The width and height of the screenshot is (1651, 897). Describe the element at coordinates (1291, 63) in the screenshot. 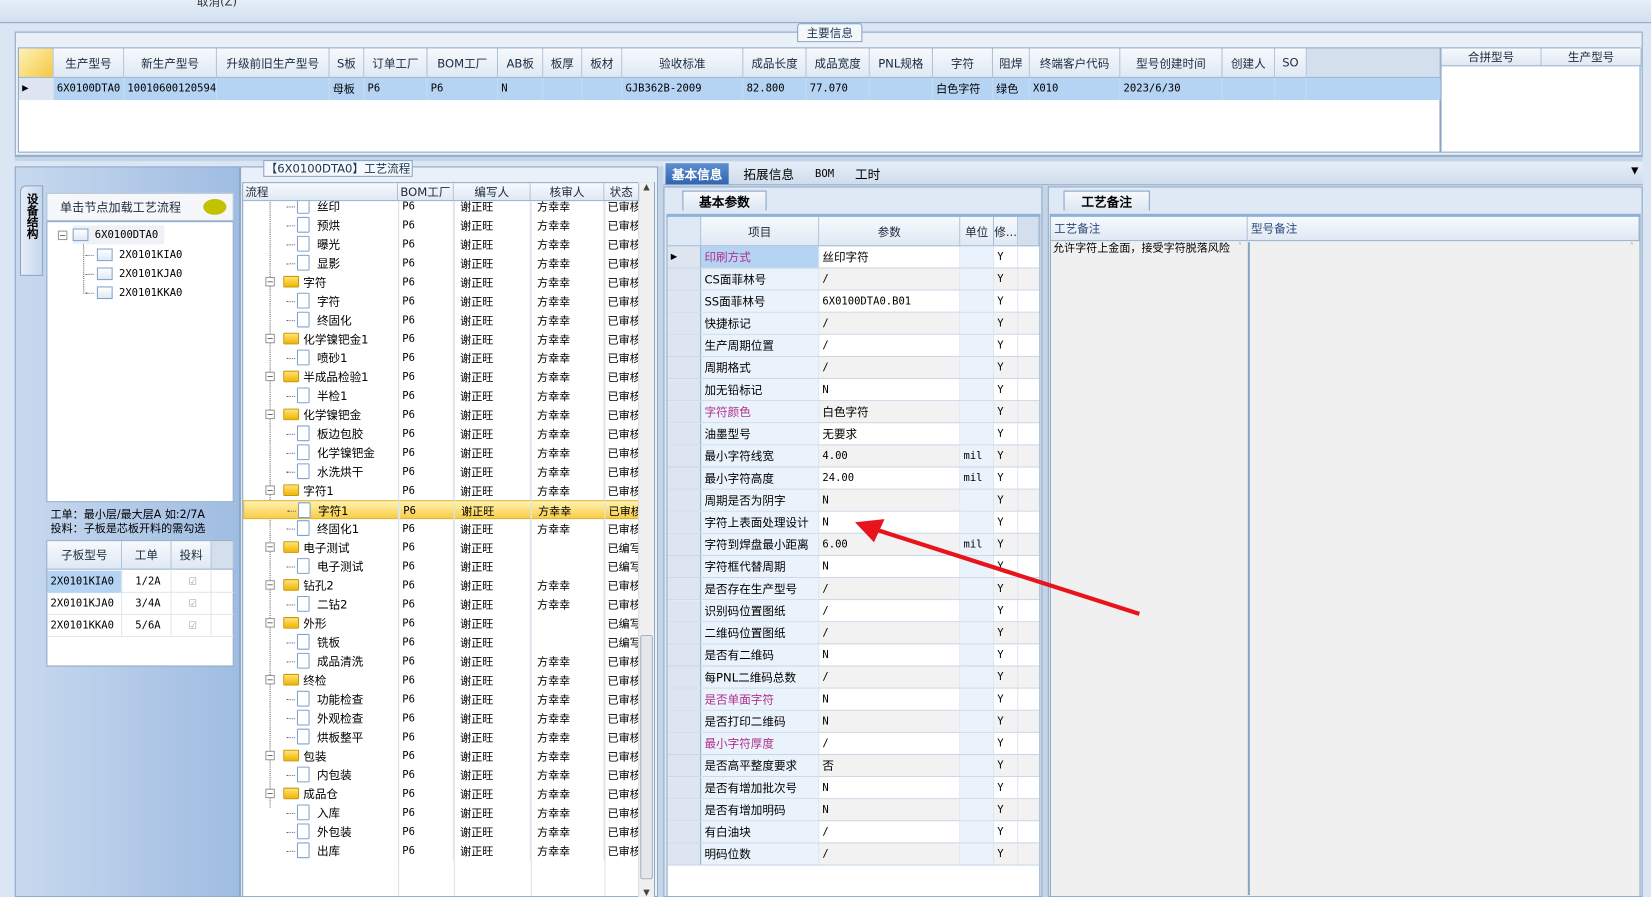

I see `column-header: SO` at that location.